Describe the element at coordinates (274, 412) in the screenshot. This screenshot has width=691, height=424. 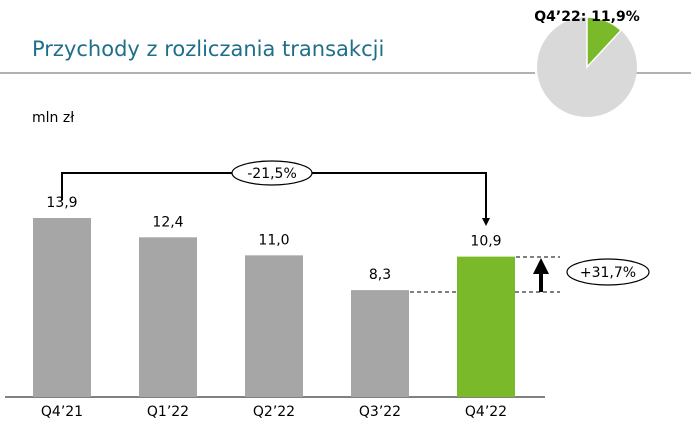
I see `x-tick-label: Q2’22` at that location.